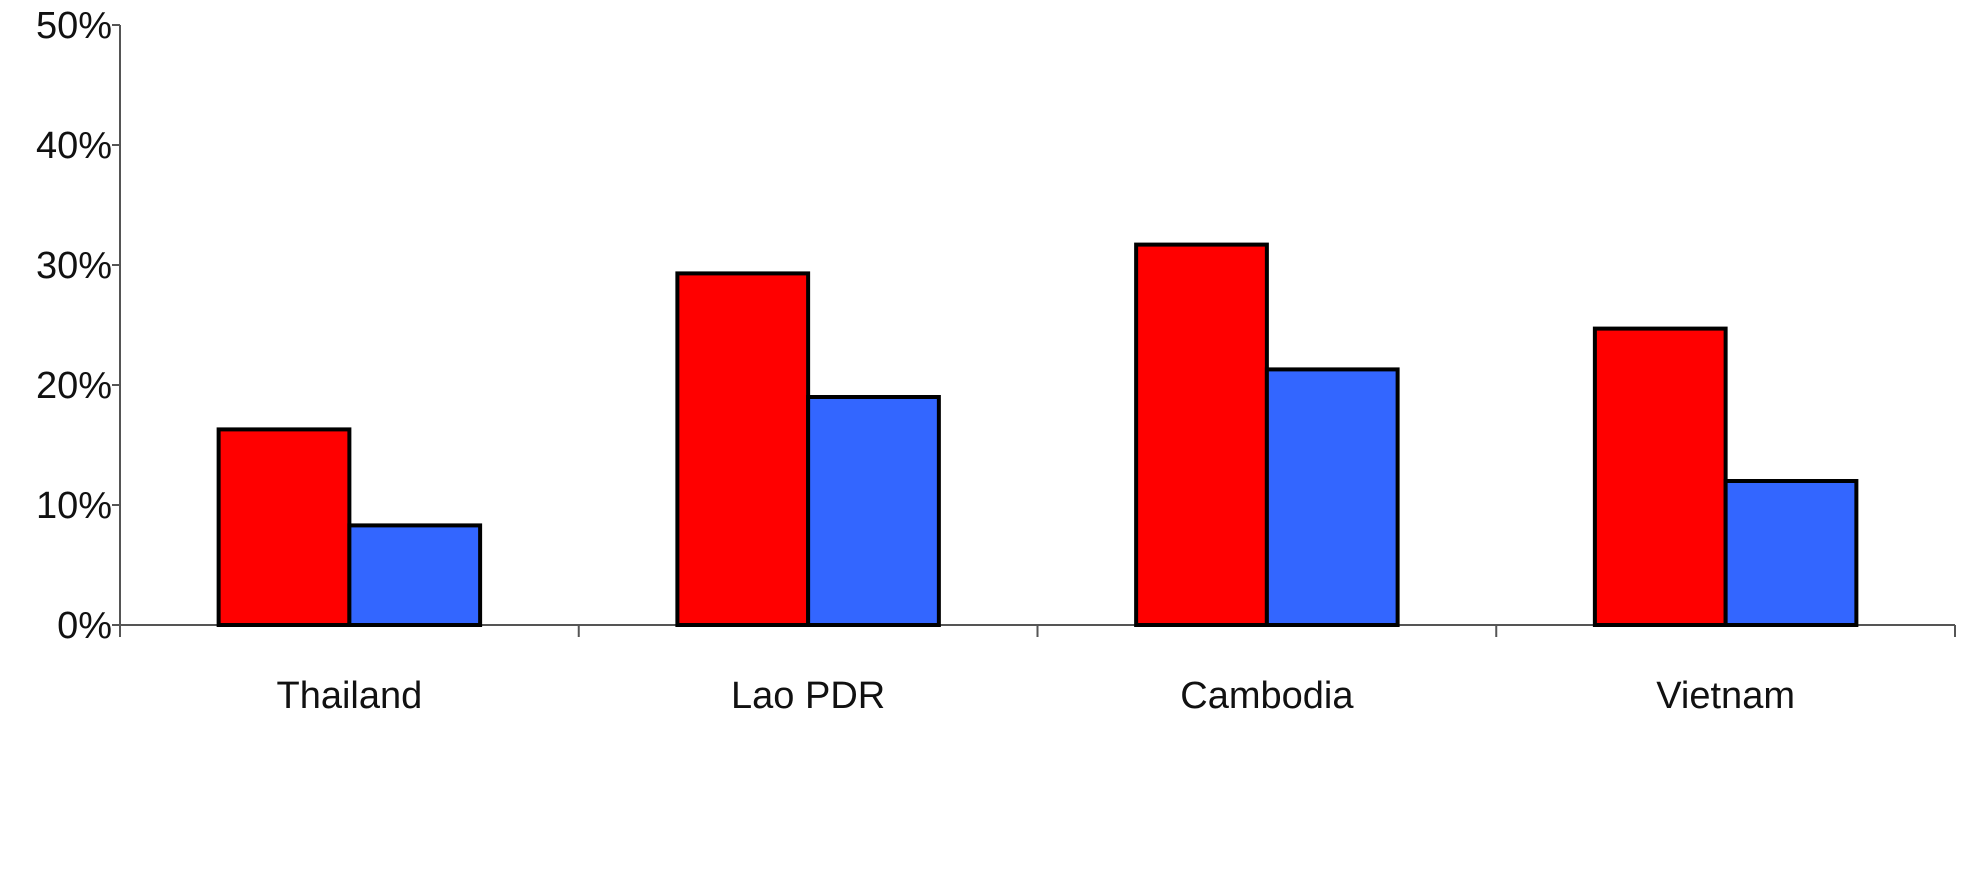  Describe the element at coordinates (1725, 696) in the screenshot. I see `x-category-label: Vietnam` at that location.